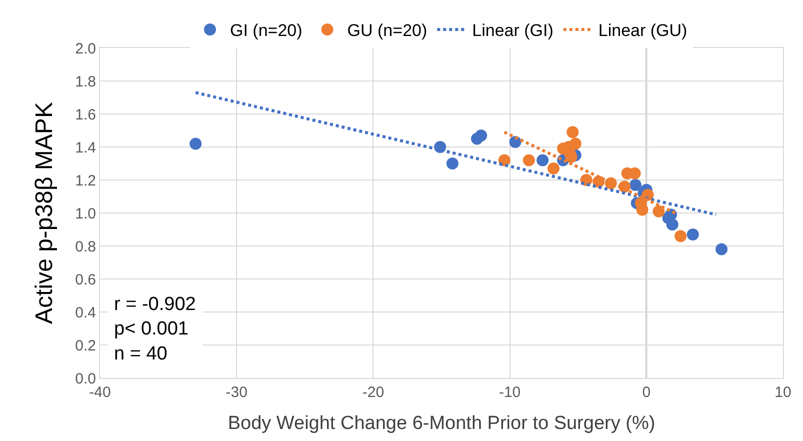 The width and height of the screenshot is (803, 441). I want to click on y-tick-label: 2.0, so click(85, 49).